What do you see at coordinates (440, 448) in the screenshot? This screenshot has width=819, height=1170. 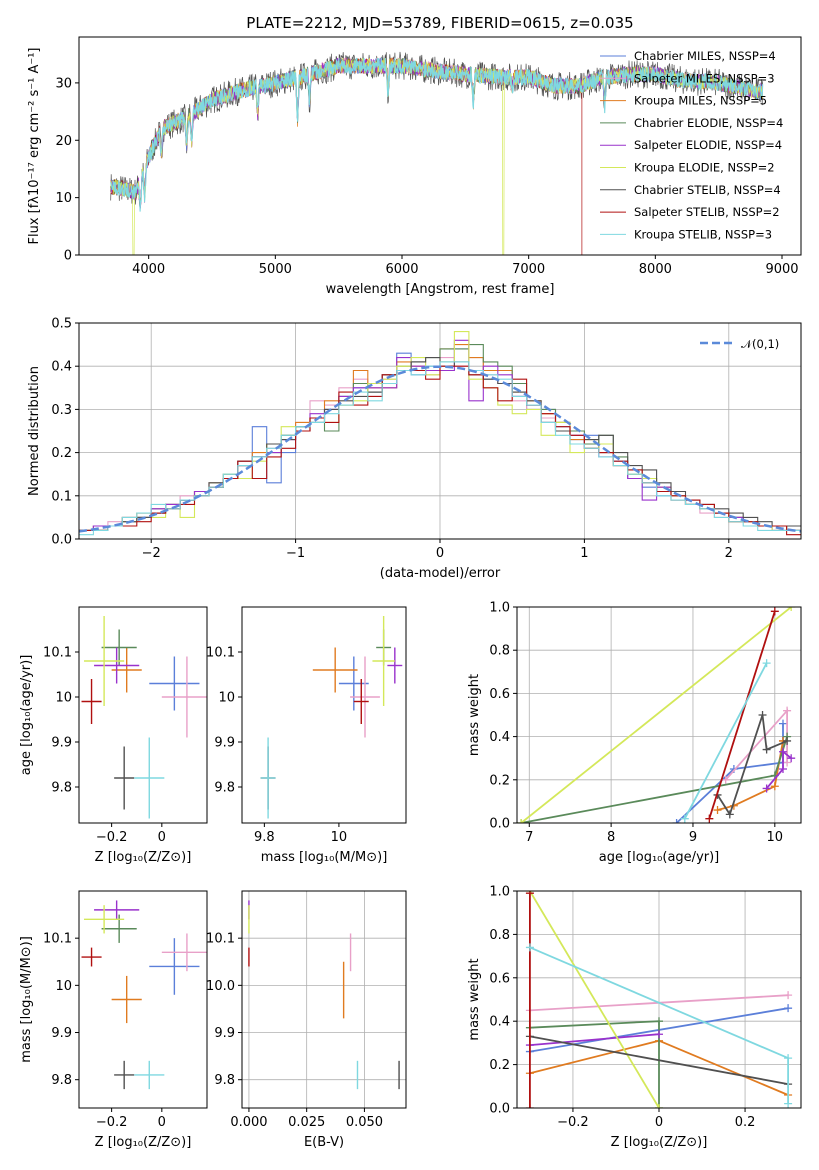 I see `histogram-step` at bounding box center [440, 448].